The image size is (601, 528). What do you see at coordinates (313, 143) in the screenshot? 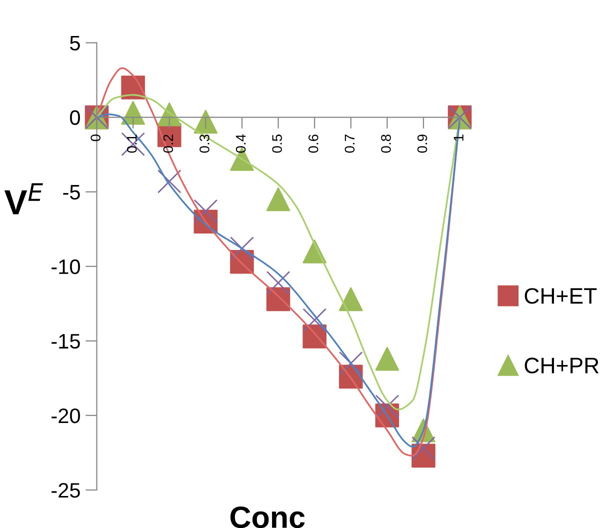
I see `x-tick-label: 0.6` at bounding box center [313, 143].